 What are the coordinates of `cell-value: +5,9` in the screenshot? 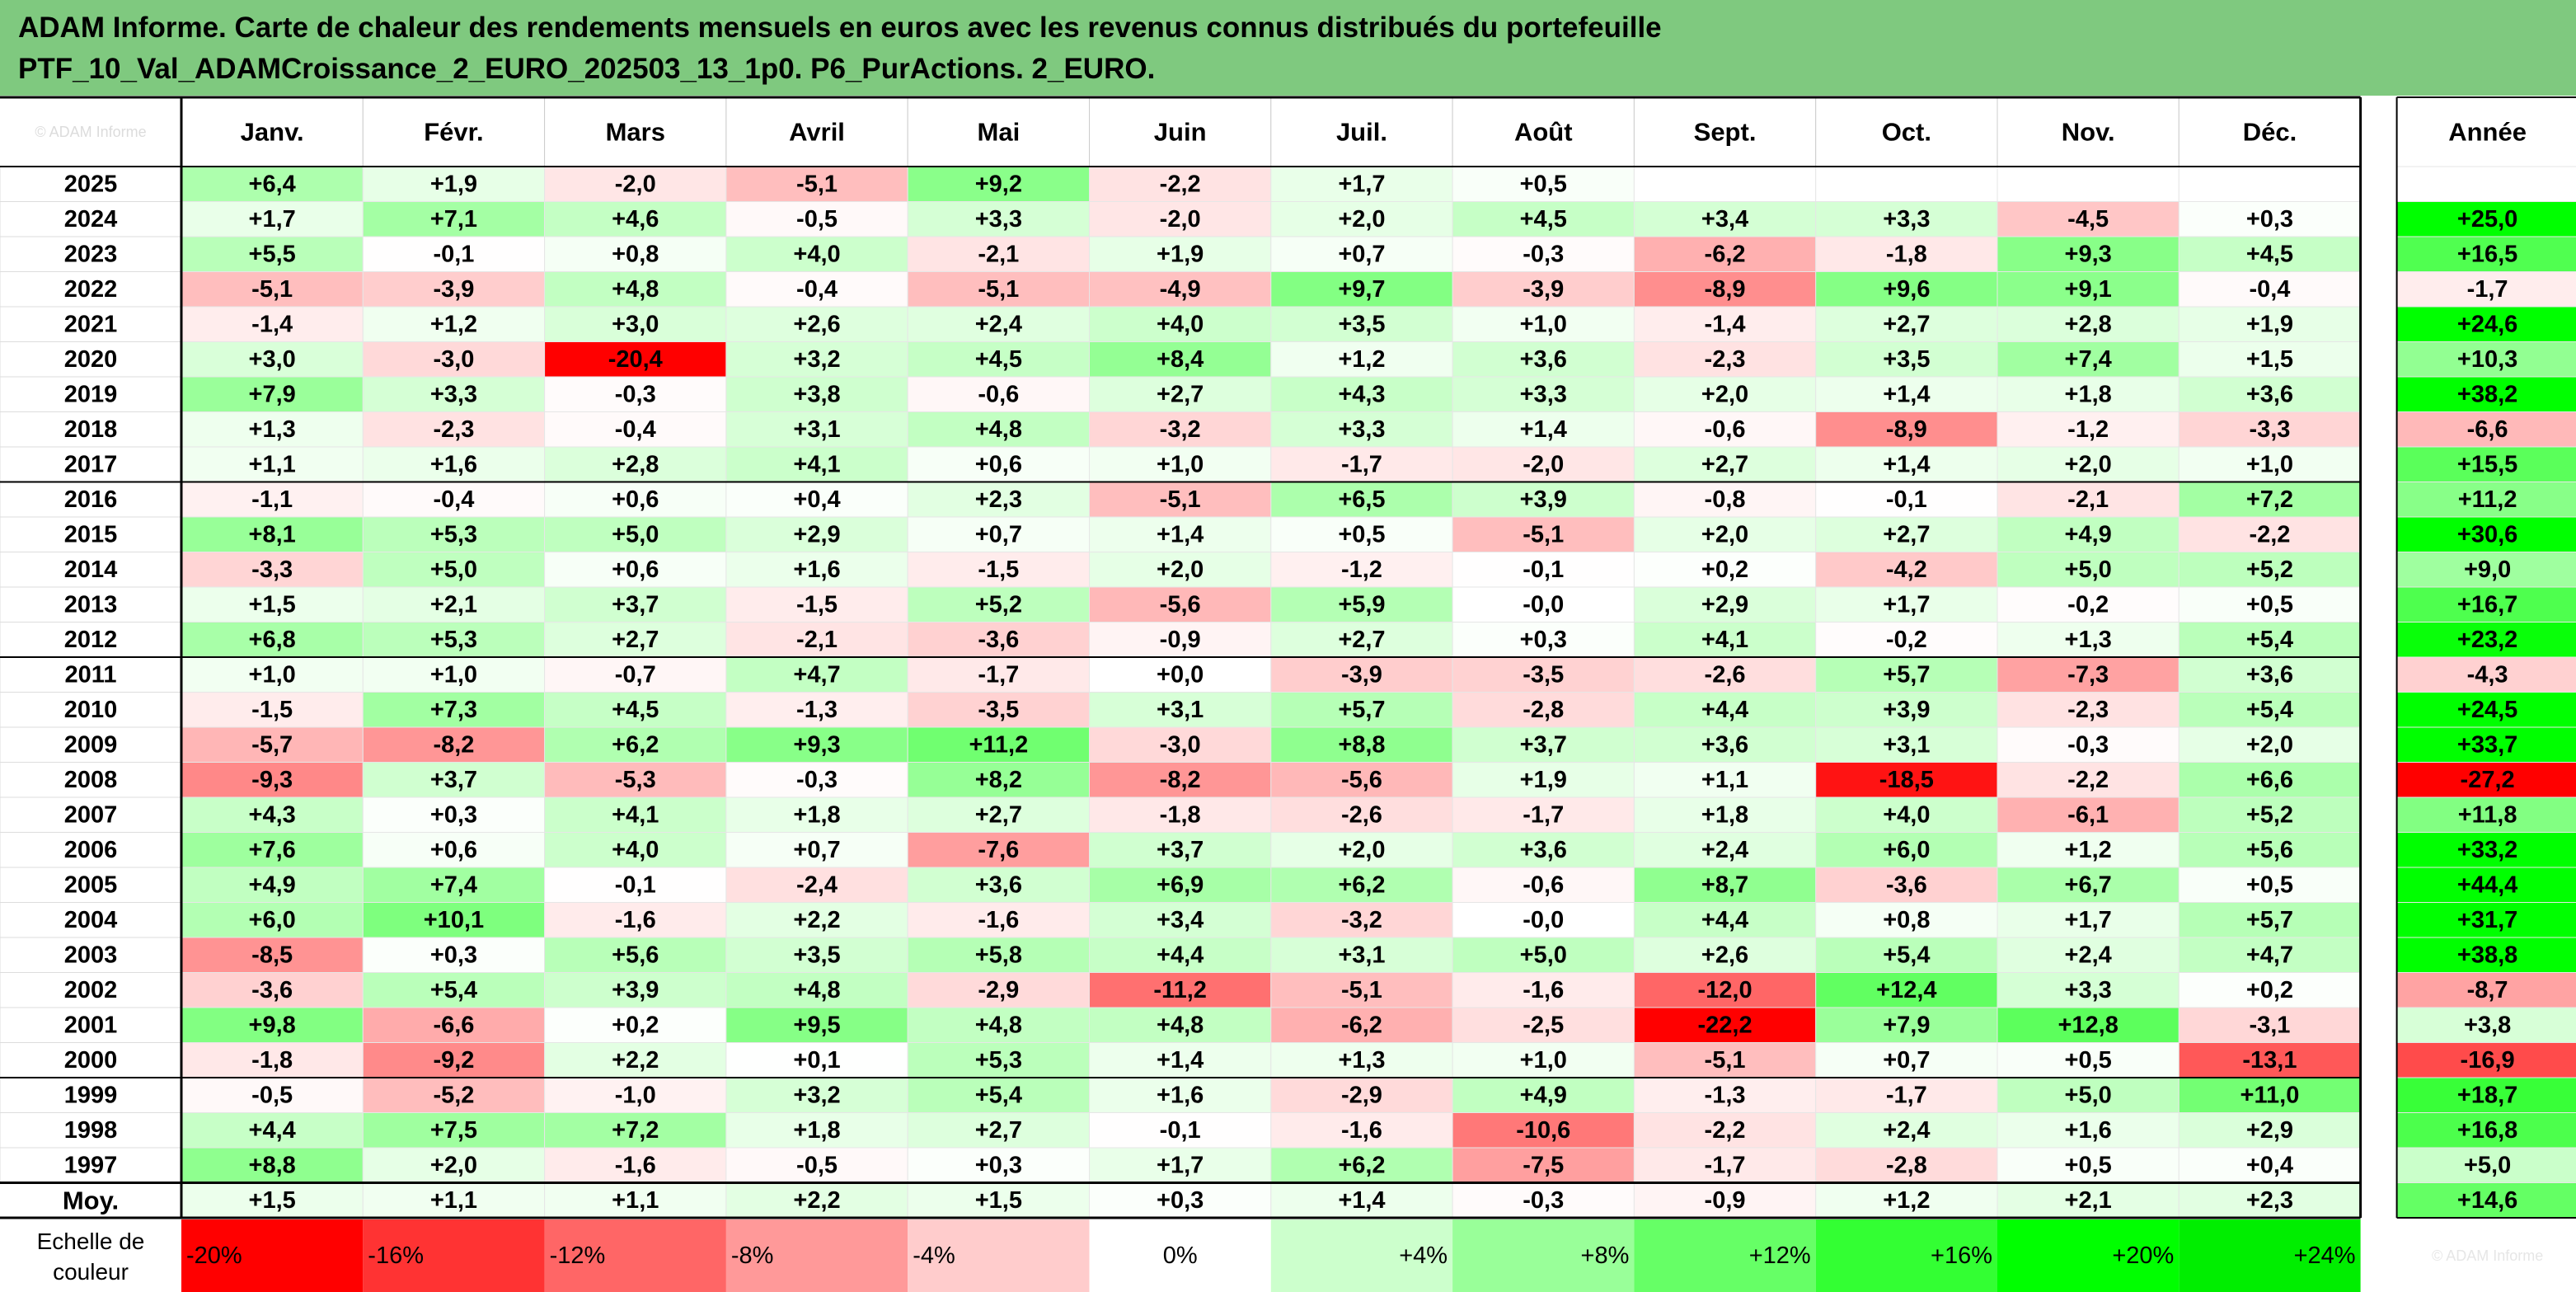 It's located at (1361, 604).